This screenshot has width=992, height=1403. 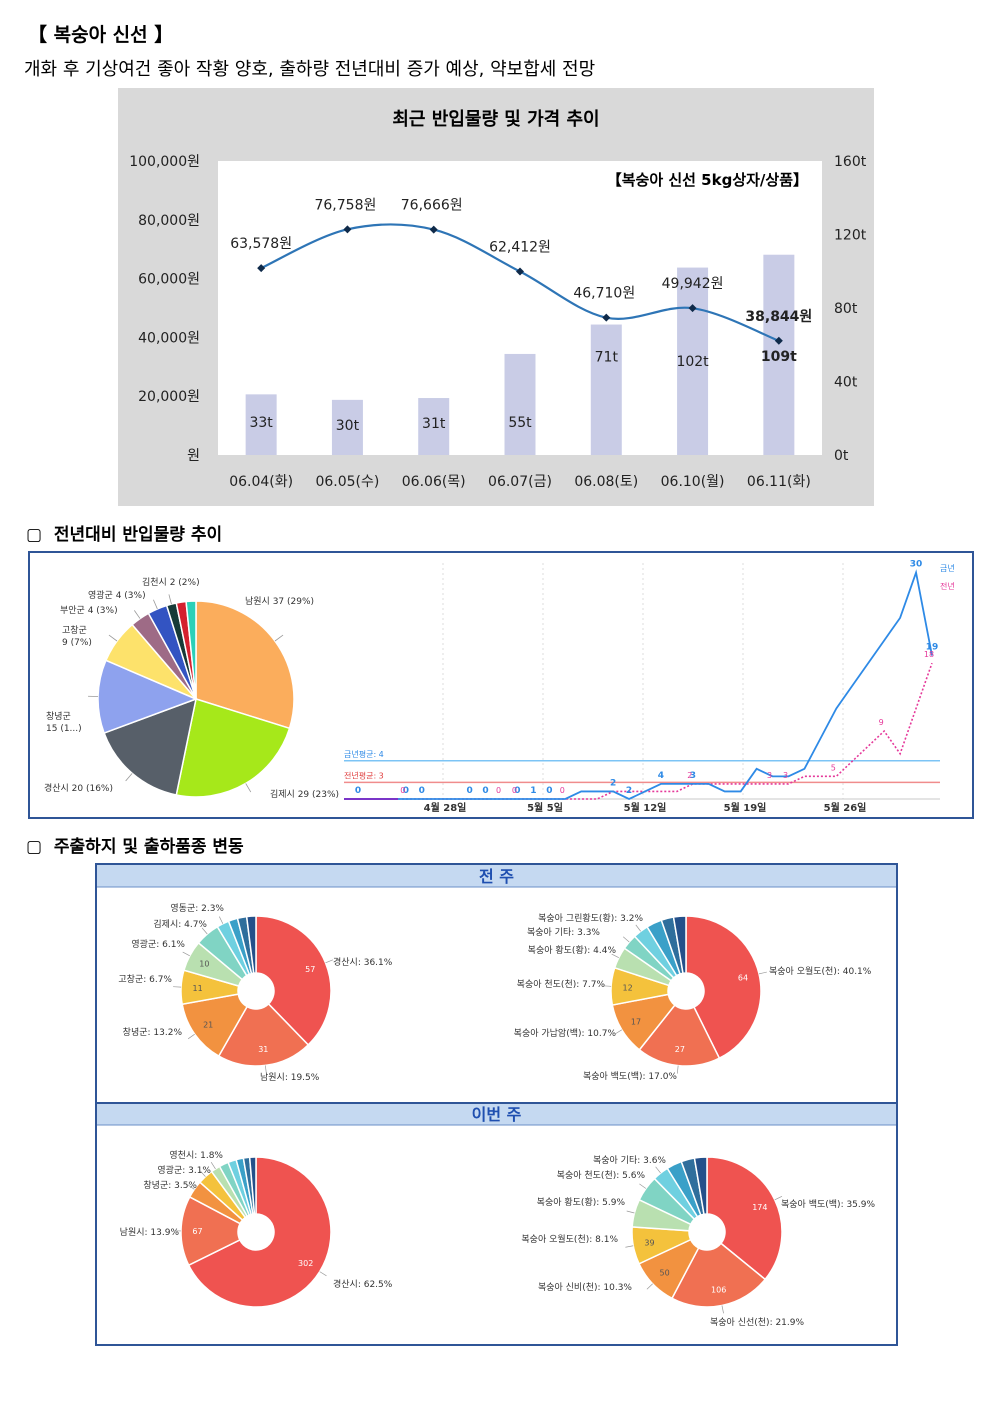 I want to click on week-header-bar, so click(x=496, y=876).